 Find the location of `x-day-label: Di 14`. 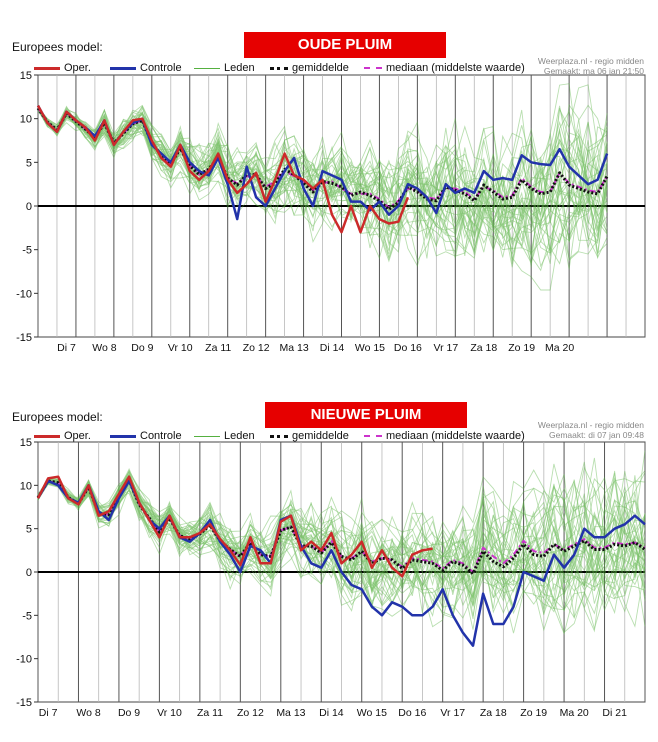

x-day-label: Di 14 is located at coordinates (332, 348).